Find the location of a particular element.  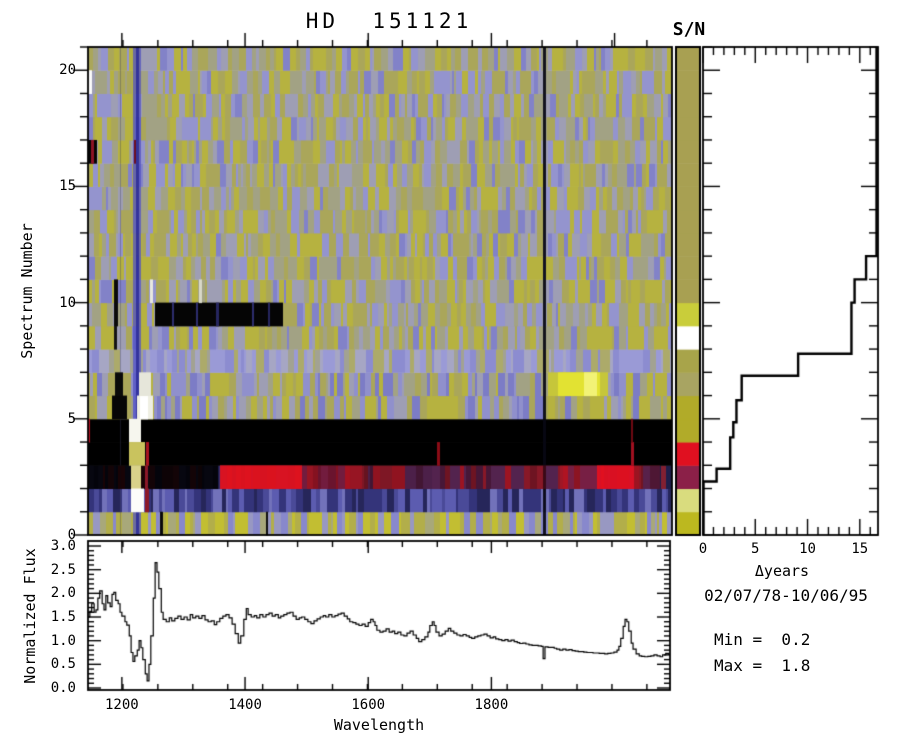

figure-title: HD 151121 is located at coordinates (389, 21).